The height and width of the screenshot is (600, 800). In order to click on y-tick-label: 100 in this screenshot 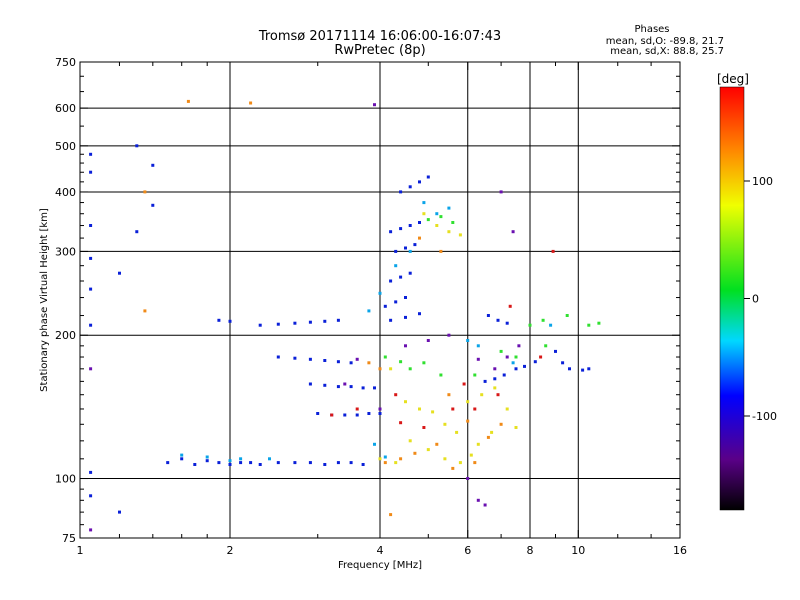, I will do `click(65, 479)`.